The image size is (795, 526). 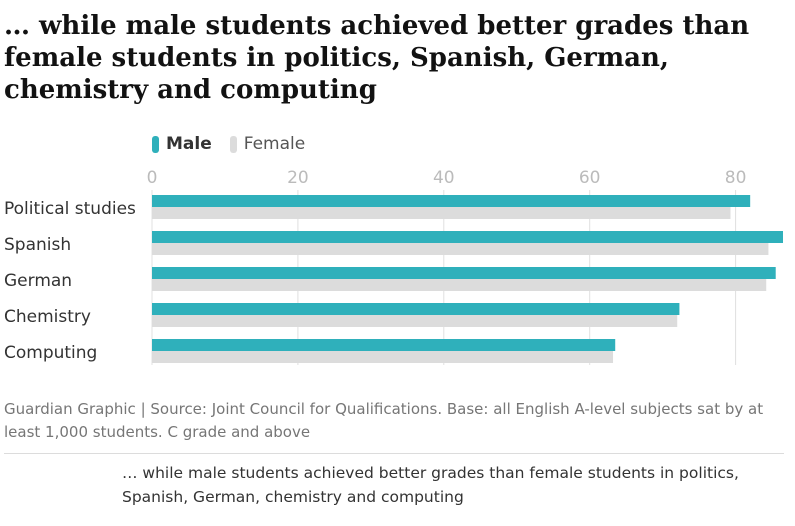 What do you see at coordinates (152, 178) in the screenshot?
I see `x-tick-label: 0` at bounding box center [152, 178].